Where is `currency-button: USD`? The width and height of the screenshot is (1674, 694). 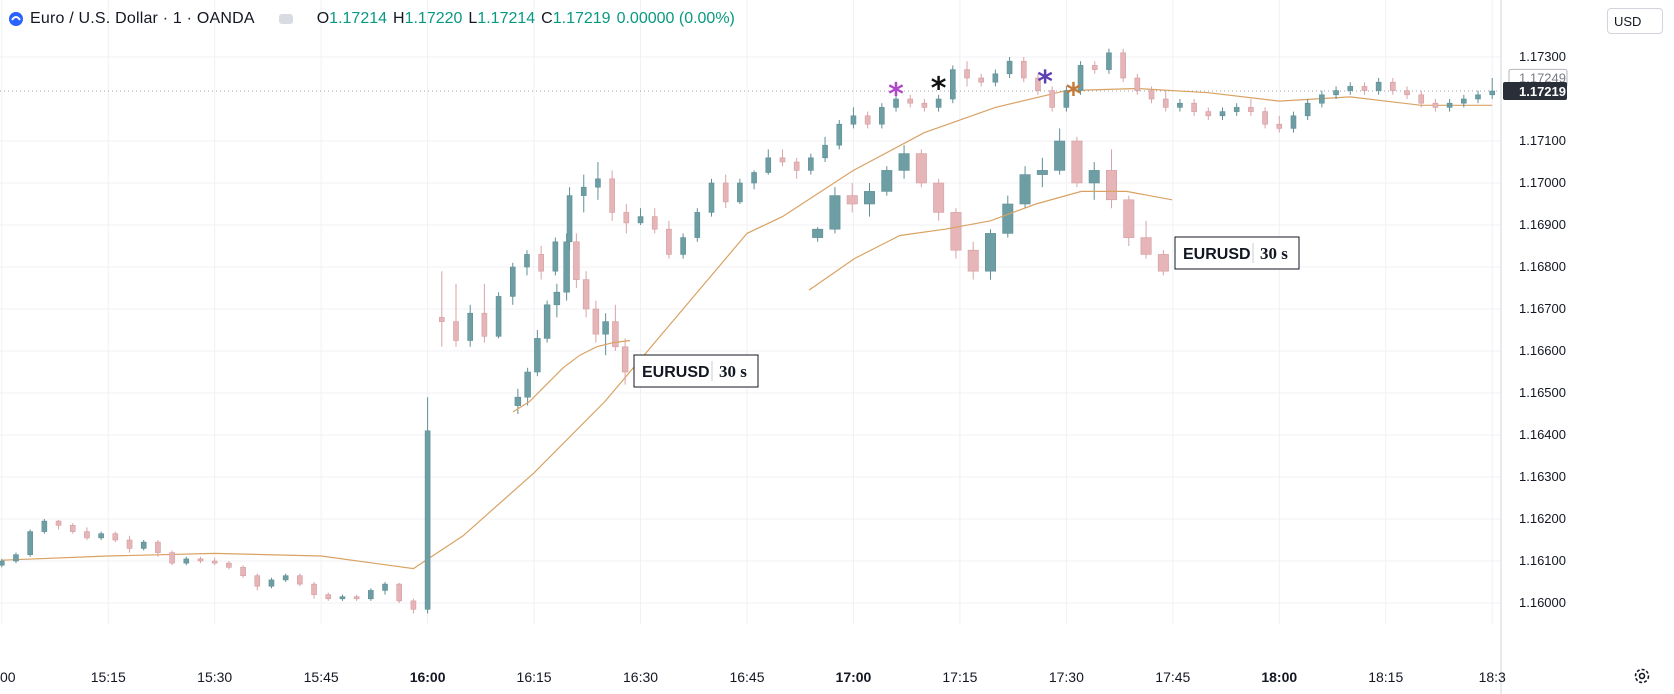
currency-button: USD is located at coordinates (1635, 21).